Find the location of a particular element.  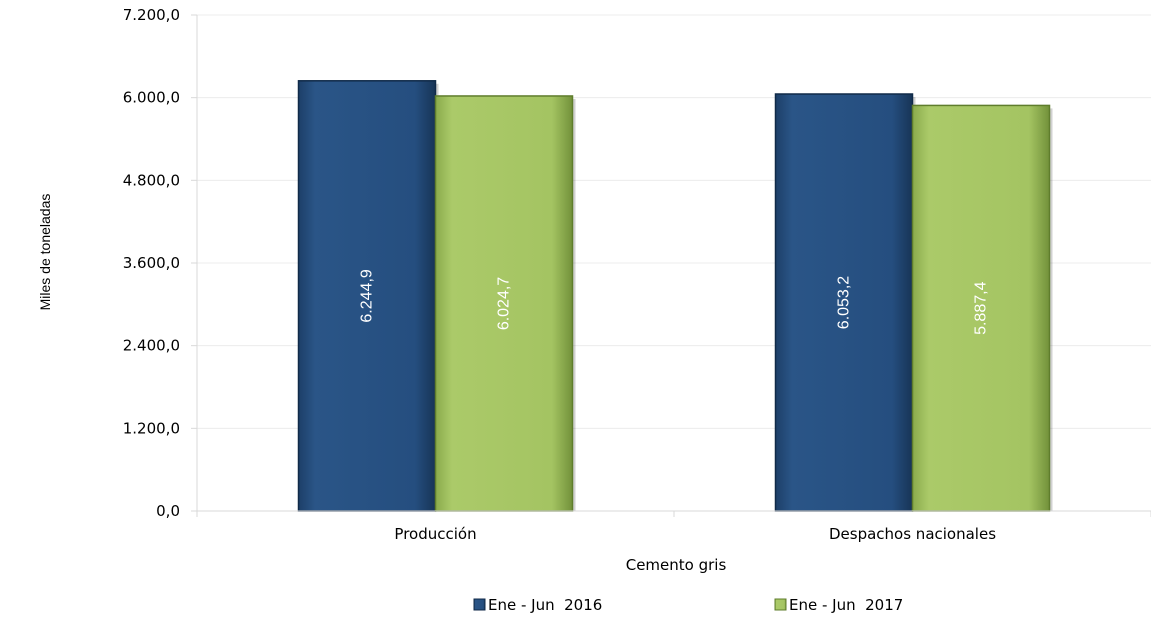

bar-data-label: 6.244,9 is located at coordinates (367, 295).